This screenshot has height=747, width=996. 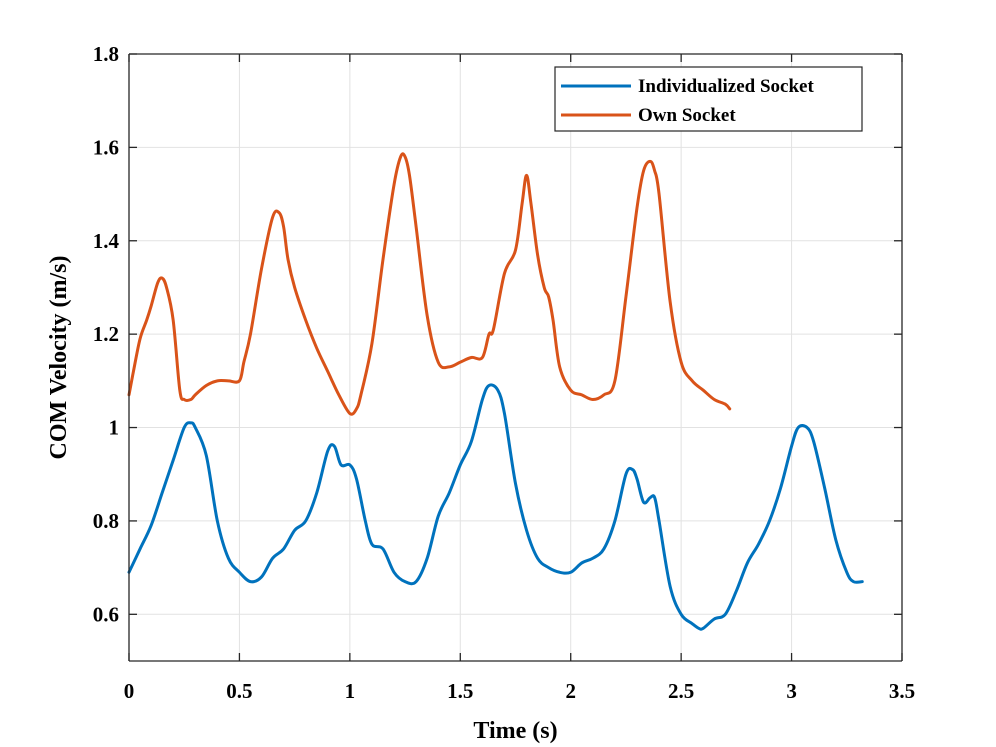 I want to click on legend: Individualized Socket Own Socket, so click(x=708, y=99).